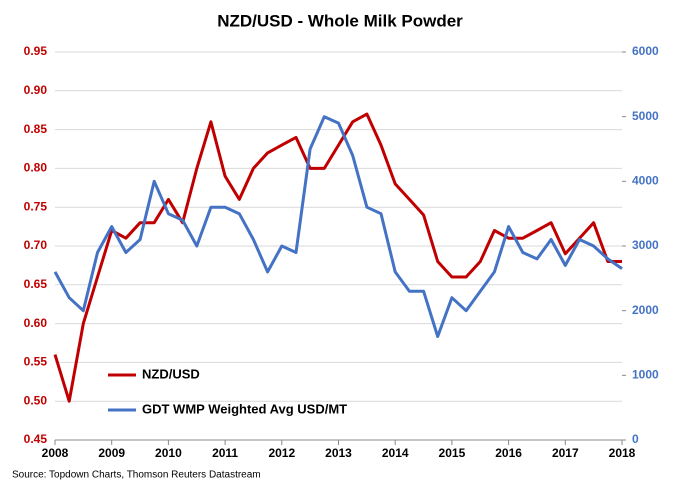 This screenshot has height=489, width=681. What do you see at coordinates (36, 90) in the screenshot?
I see `y-tick-label: 0.90` at bounding box center [36, 90].